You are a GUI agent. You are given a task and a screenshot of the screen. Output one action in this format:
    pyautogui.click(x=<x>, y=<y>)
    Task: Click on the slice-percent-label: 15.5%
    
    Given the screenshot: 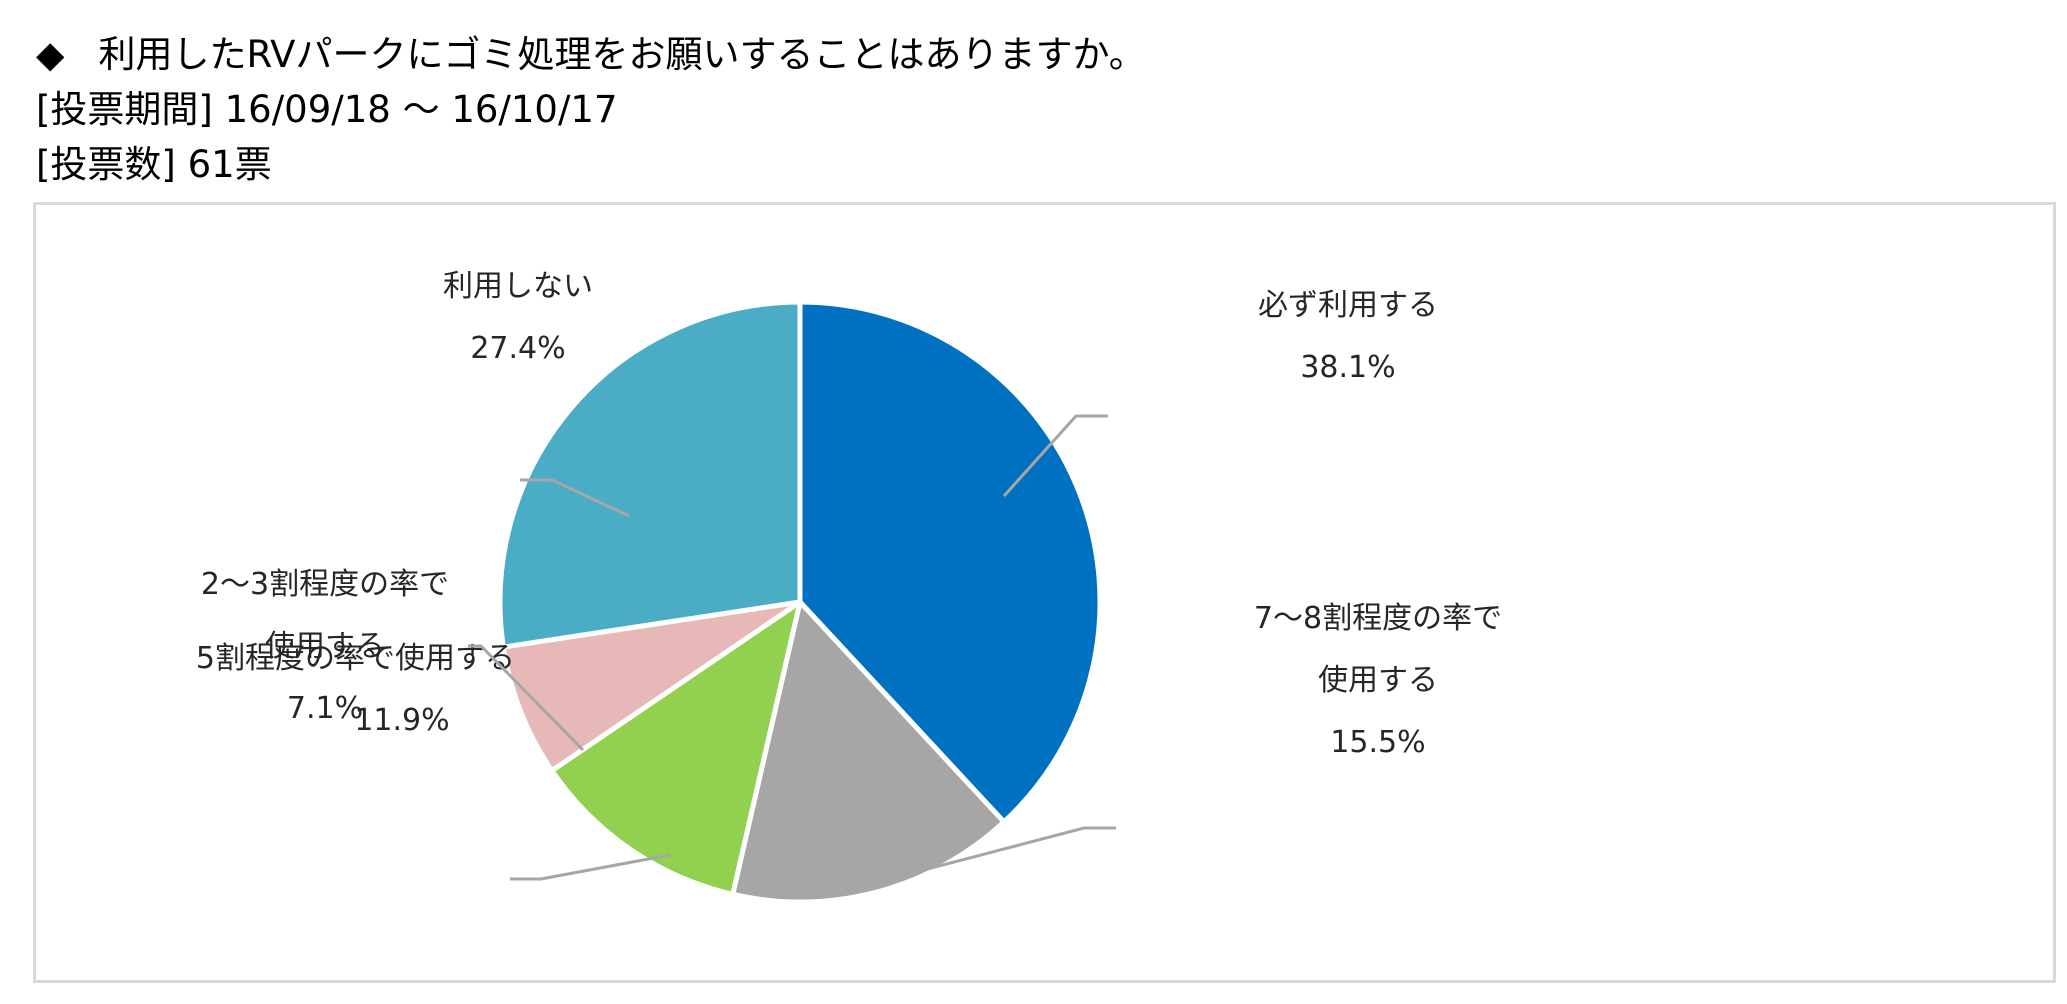 What is the action you would take?
    pyautogui.click(x=1377, y=742)
    